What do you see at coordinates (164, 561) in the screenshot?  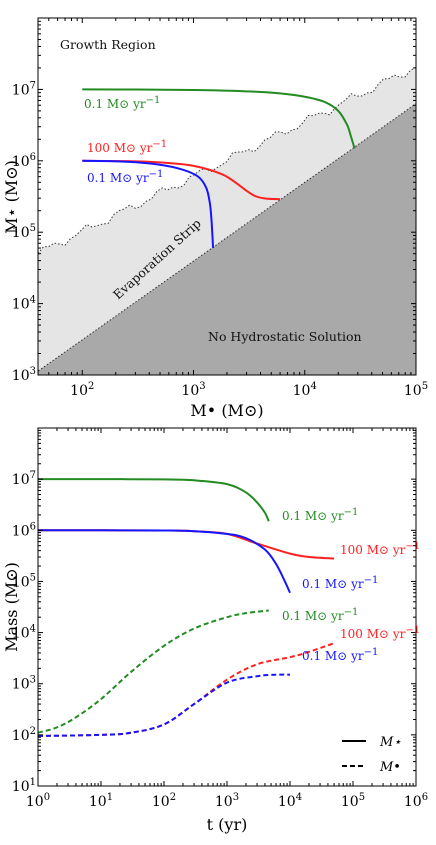 I see `bottom-series-line-2-solid` at bounding box center [164, 561].